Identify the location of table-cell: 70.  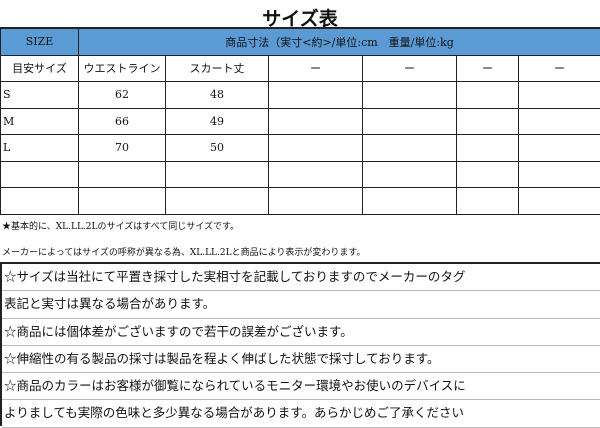
(122, 148).